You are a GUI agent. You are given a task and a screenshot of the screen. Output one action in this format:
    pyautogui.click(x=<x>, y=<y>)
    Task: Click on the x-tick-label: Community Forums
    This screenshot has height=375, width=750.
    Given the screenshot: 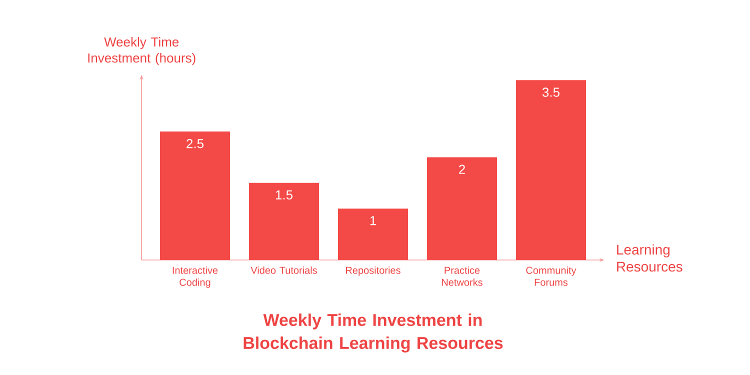 What is the action you would take?
    pyautogui.click(x=551, y=276)
    